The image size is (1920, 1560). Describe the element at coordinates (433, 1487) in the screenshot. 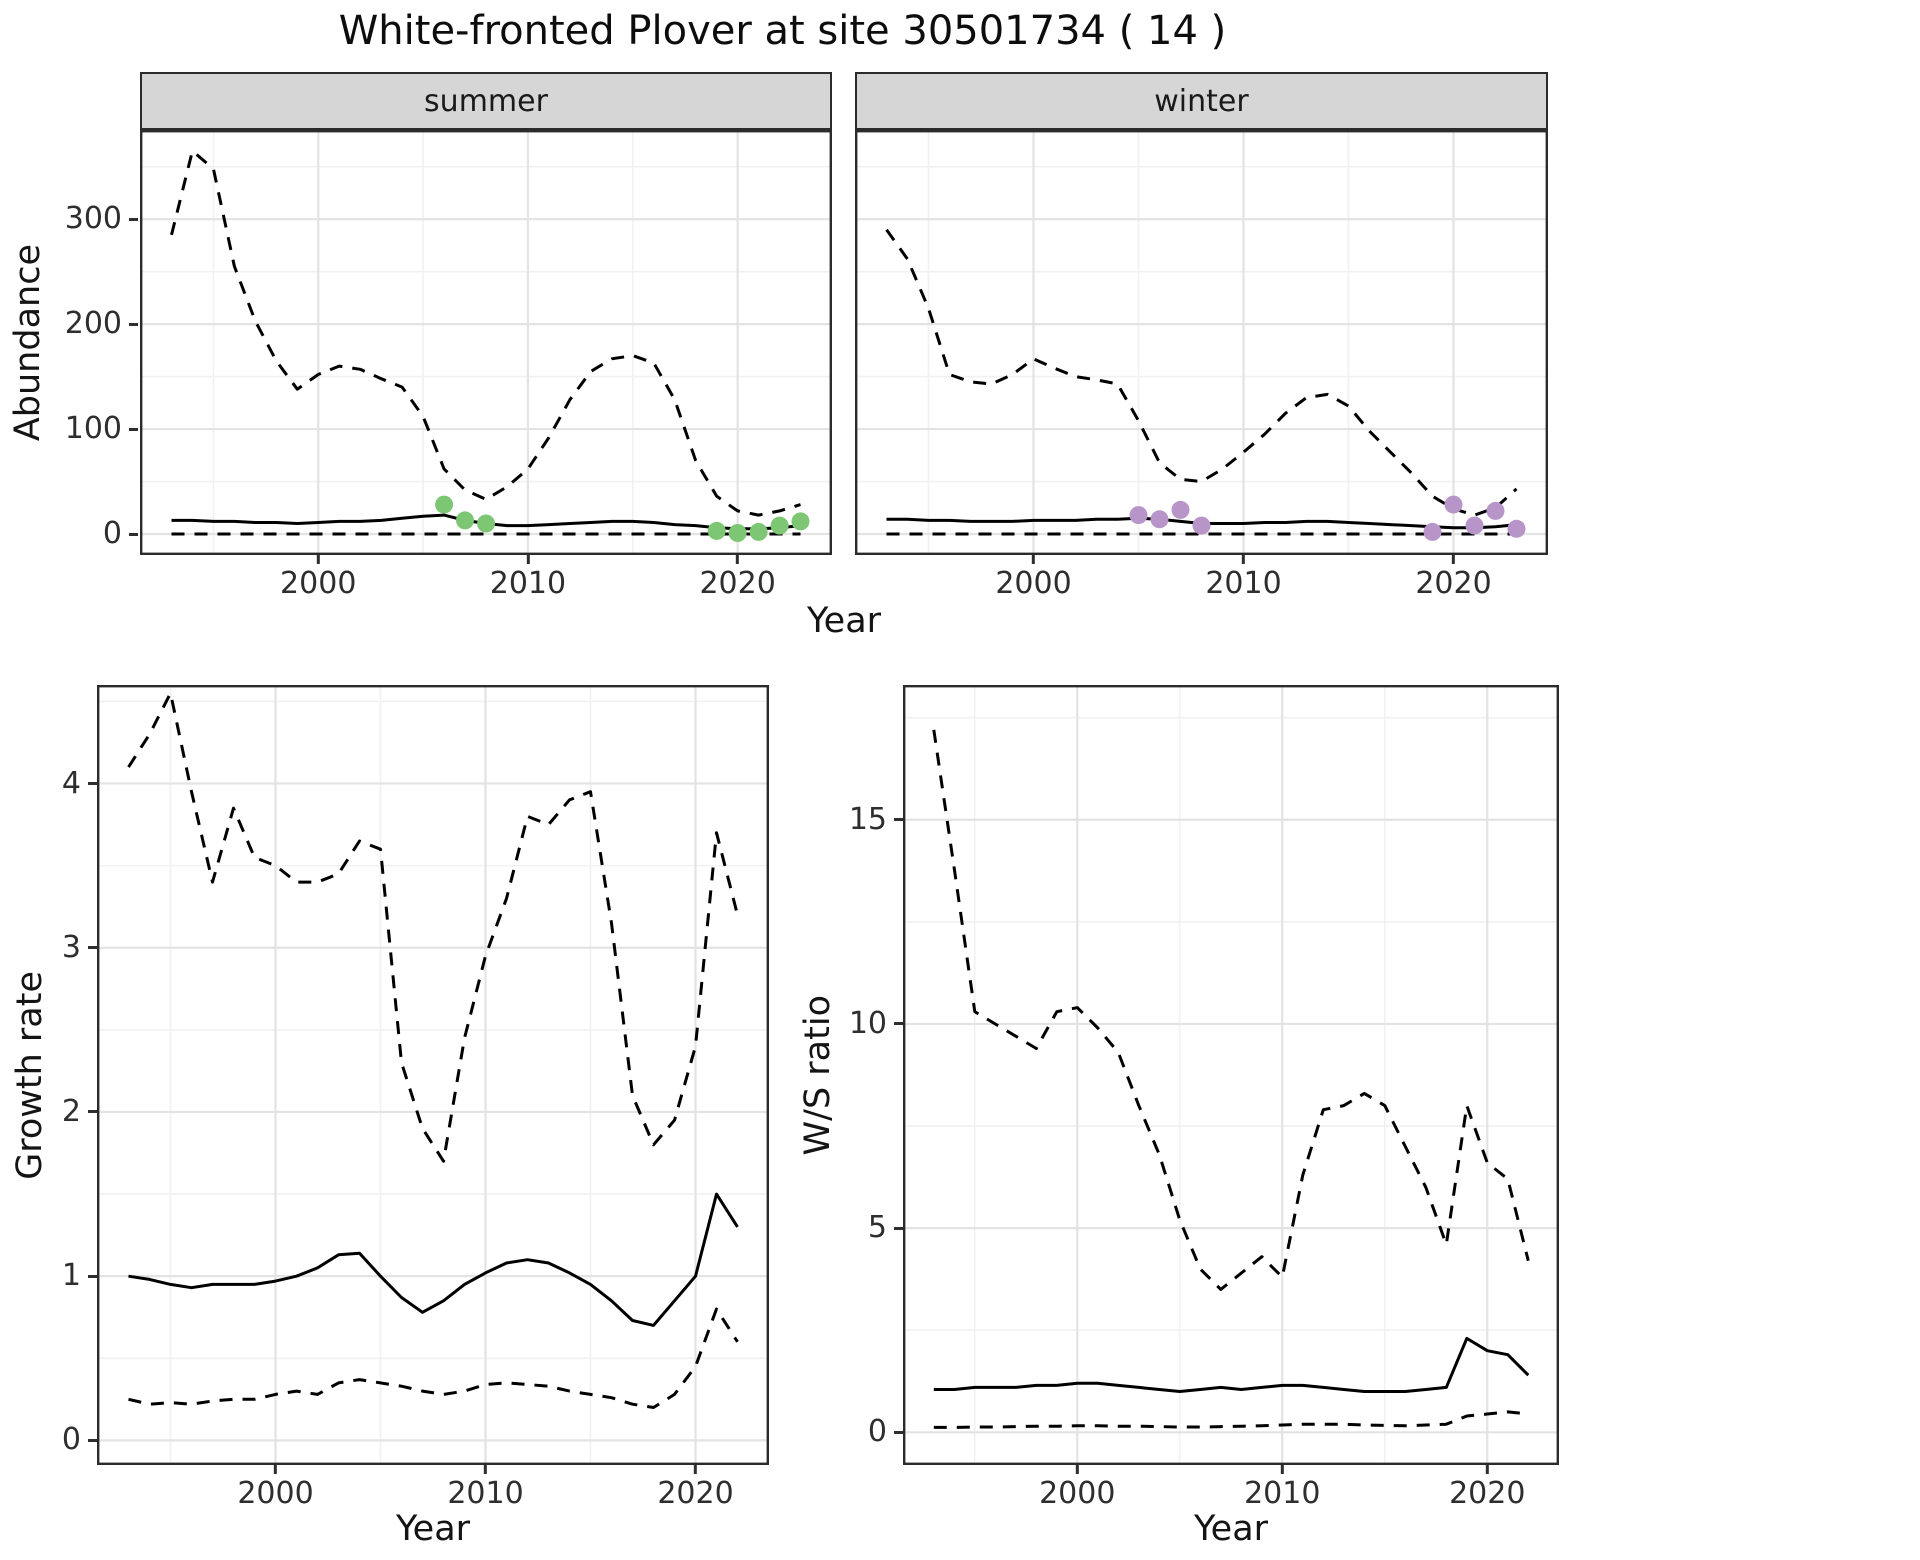

I see `growth-rate-x-ticks: 2000 2010 2020` at that location.